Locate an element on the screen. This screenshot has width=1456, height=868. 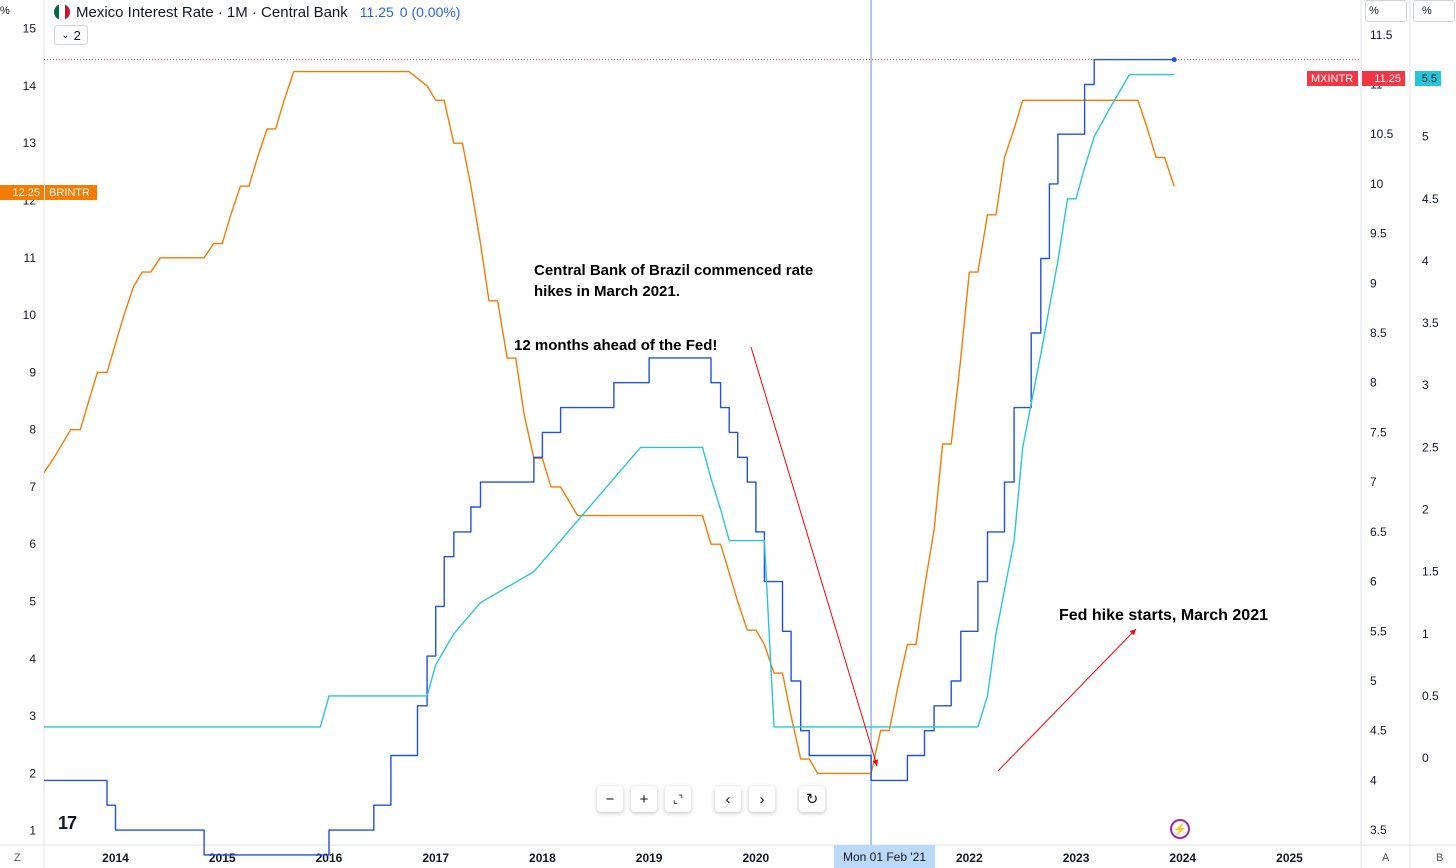
mexico-name-badge: MXINTR is located at coordinates (1332, 78).